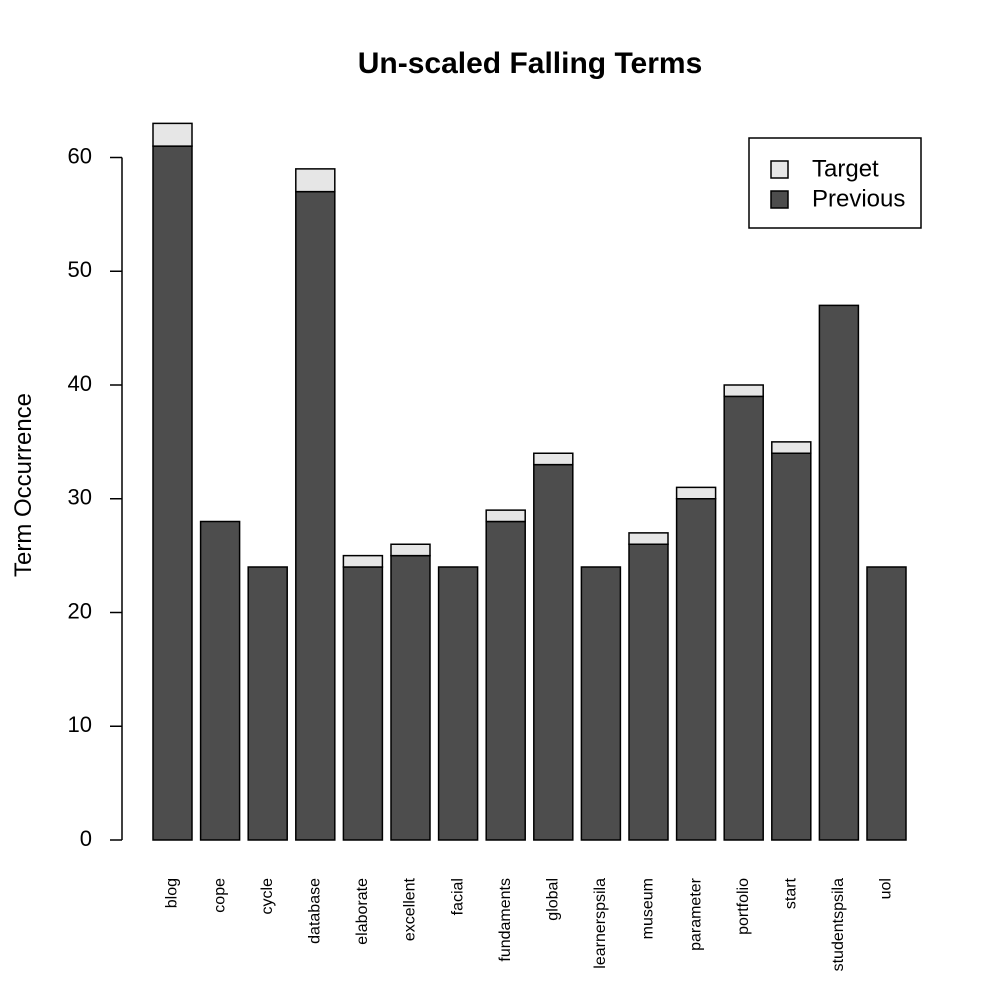 This screenshot has height=1000, width=1000. I want to click on legend: Target Previous, so click(835, 183).